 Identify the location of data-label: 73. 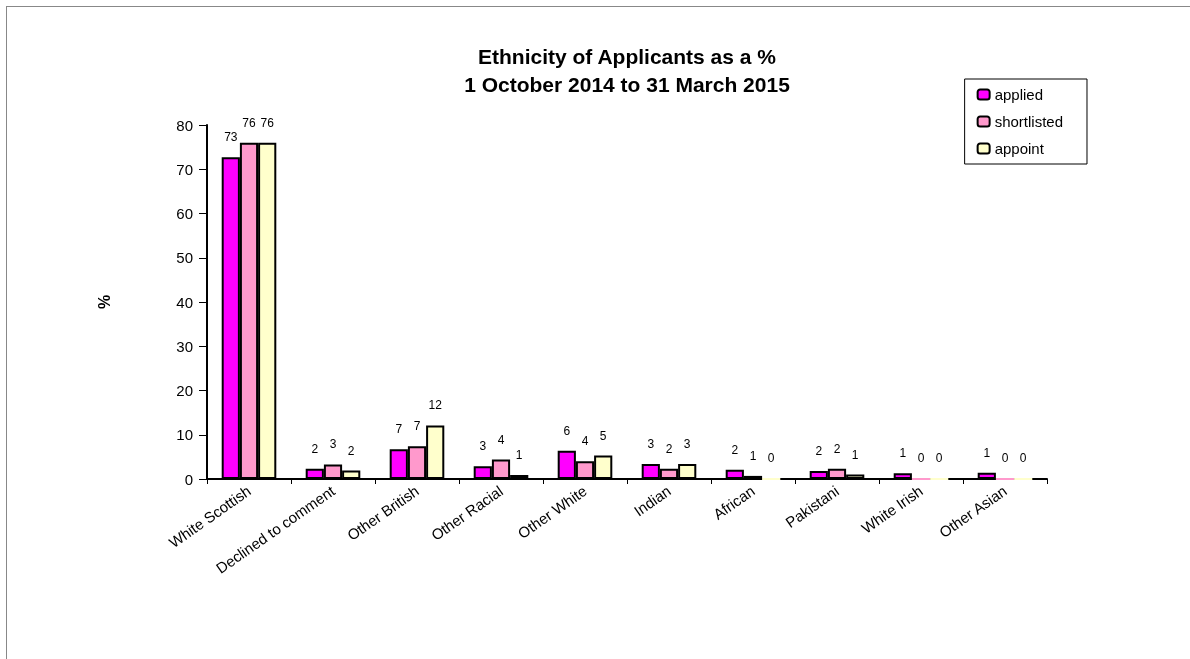
(231, 137).